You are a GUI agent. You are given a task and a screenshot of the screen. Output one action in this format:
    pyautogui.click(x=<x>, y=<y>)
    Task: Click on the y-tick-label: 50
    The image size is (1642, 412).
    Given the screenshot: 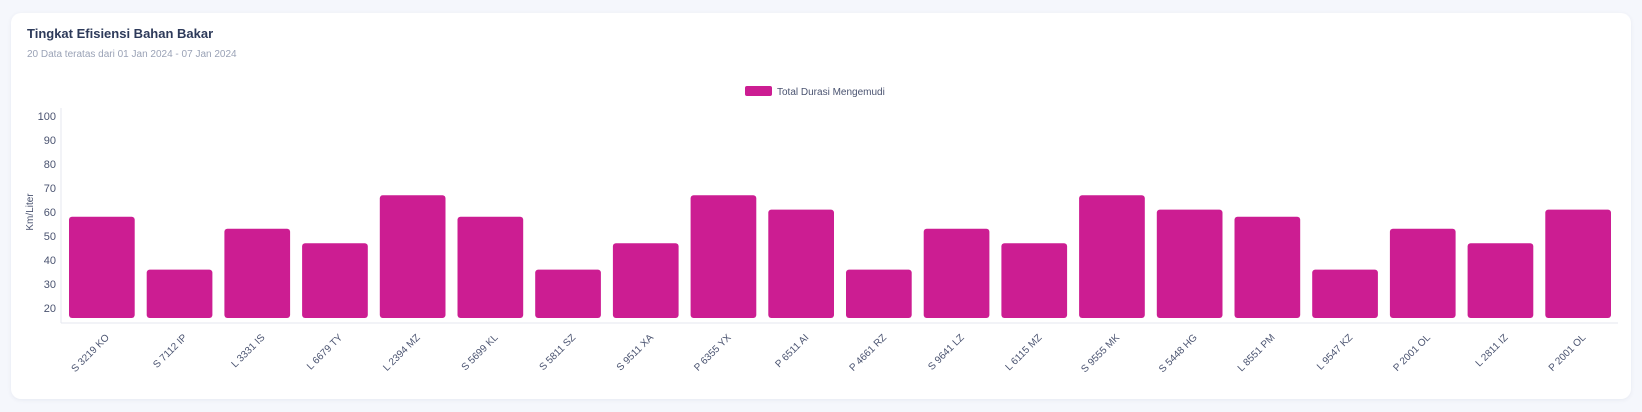 What is the action you would take?
    pyautogui.click(x=50, y=237)
    